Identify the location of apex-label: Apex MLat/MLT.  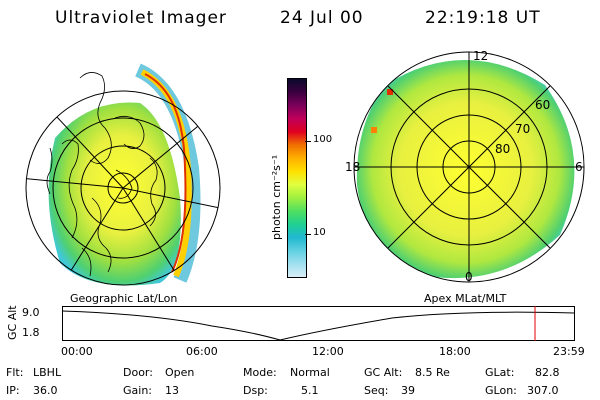
(465, 298).